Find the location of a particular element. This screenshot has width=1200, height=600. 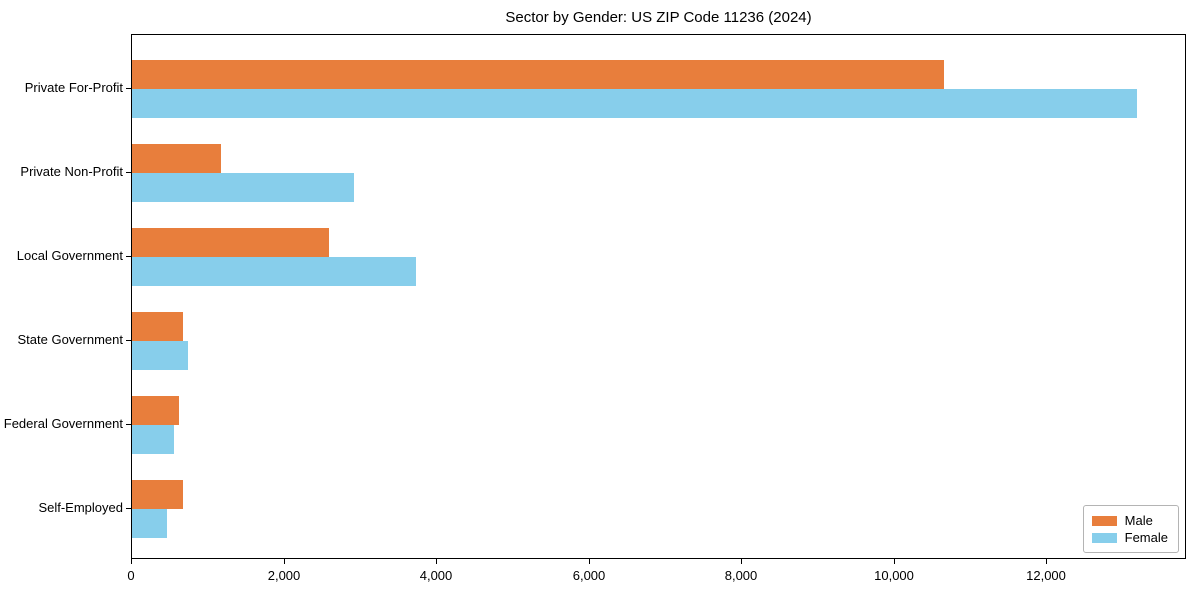

legend: Male Female is located at coordinates (1130, 529).